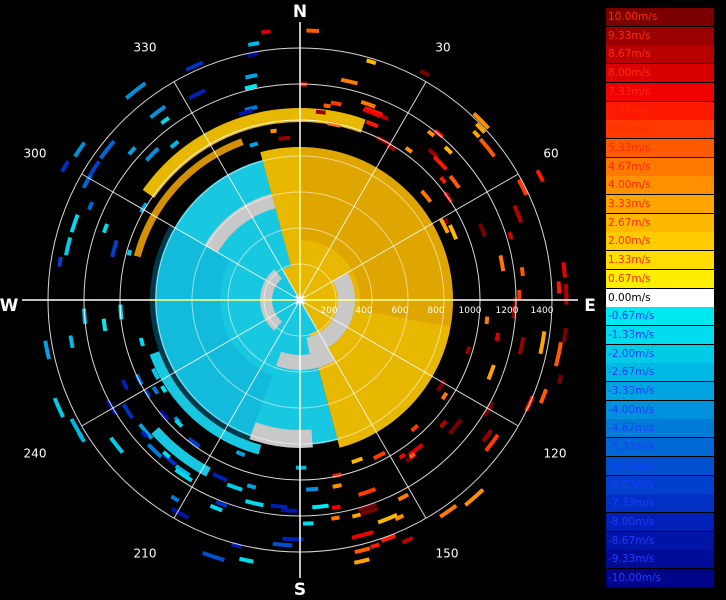  I want to click on legend-label: -5.33m/s, so click(631, 447).